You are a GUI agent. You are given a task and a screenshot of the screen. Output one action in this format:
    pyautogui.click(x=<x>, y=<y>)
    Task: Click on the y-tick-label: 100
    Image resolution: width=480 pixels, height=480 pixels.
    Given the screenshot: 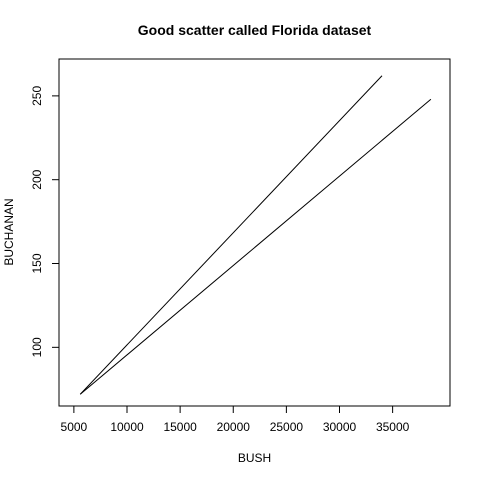 What is the action you would take?
    pyautogui.click(x=37, y=347)
    